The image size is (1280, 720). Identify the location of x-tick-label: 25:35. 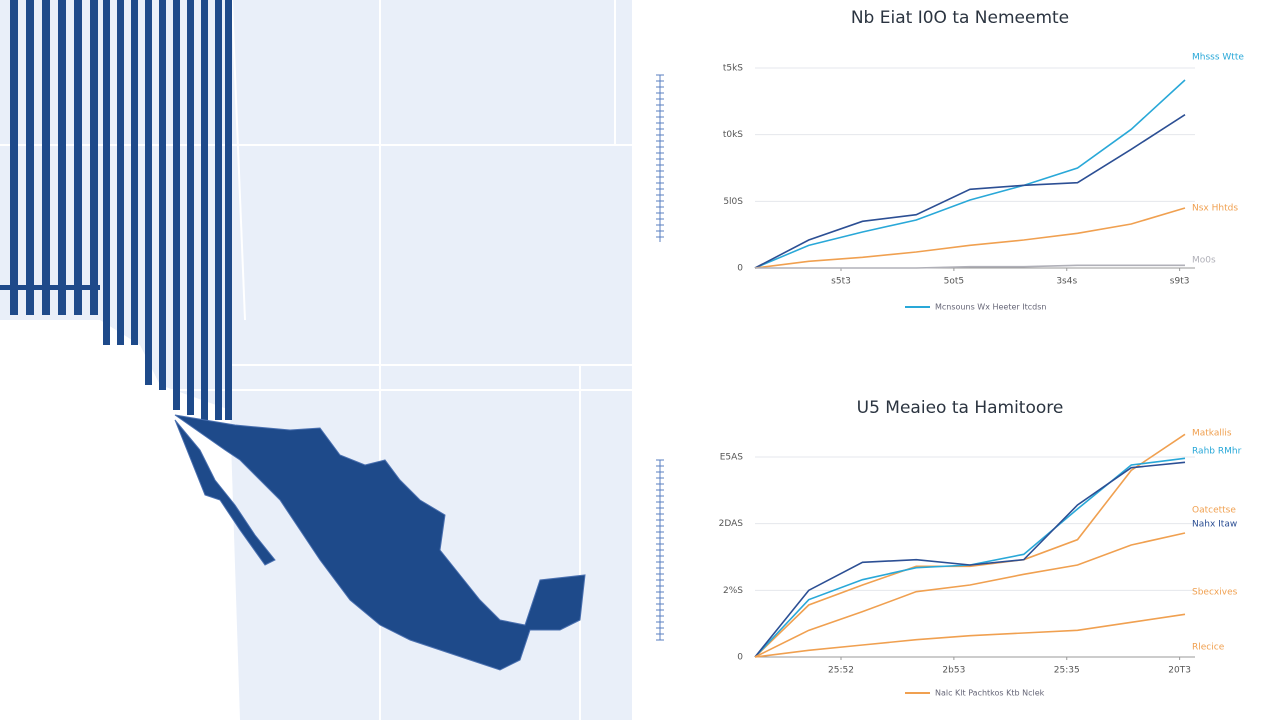
(1067, 671).